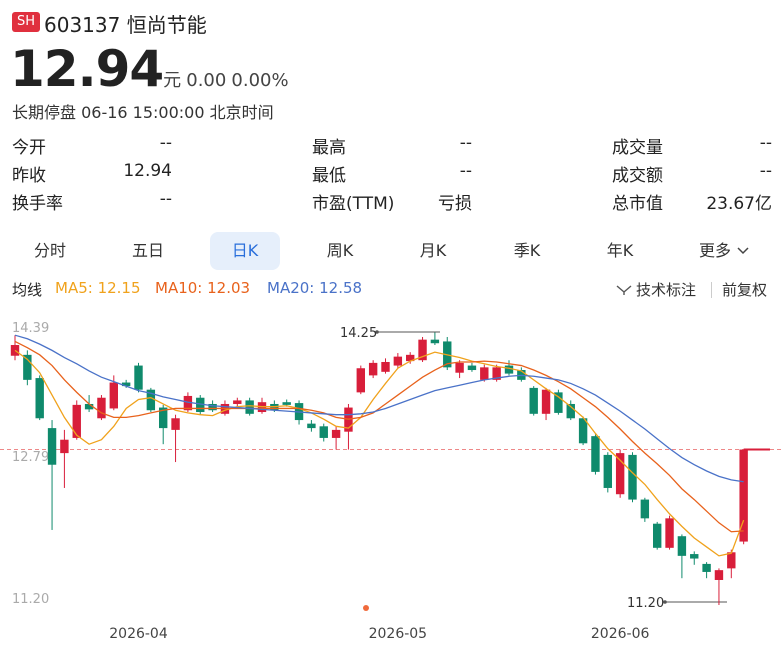 The width and height of the screenshot is (784, 661). What do you see at coordinates (172, 80) in the screenshot?
I see `unit: 元` at bounding box center [172, 80].